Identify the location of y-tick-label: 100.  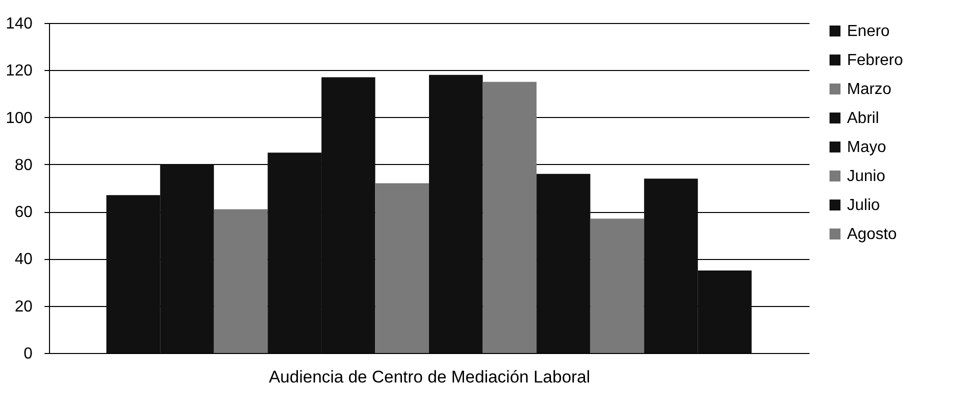
(19, 118).